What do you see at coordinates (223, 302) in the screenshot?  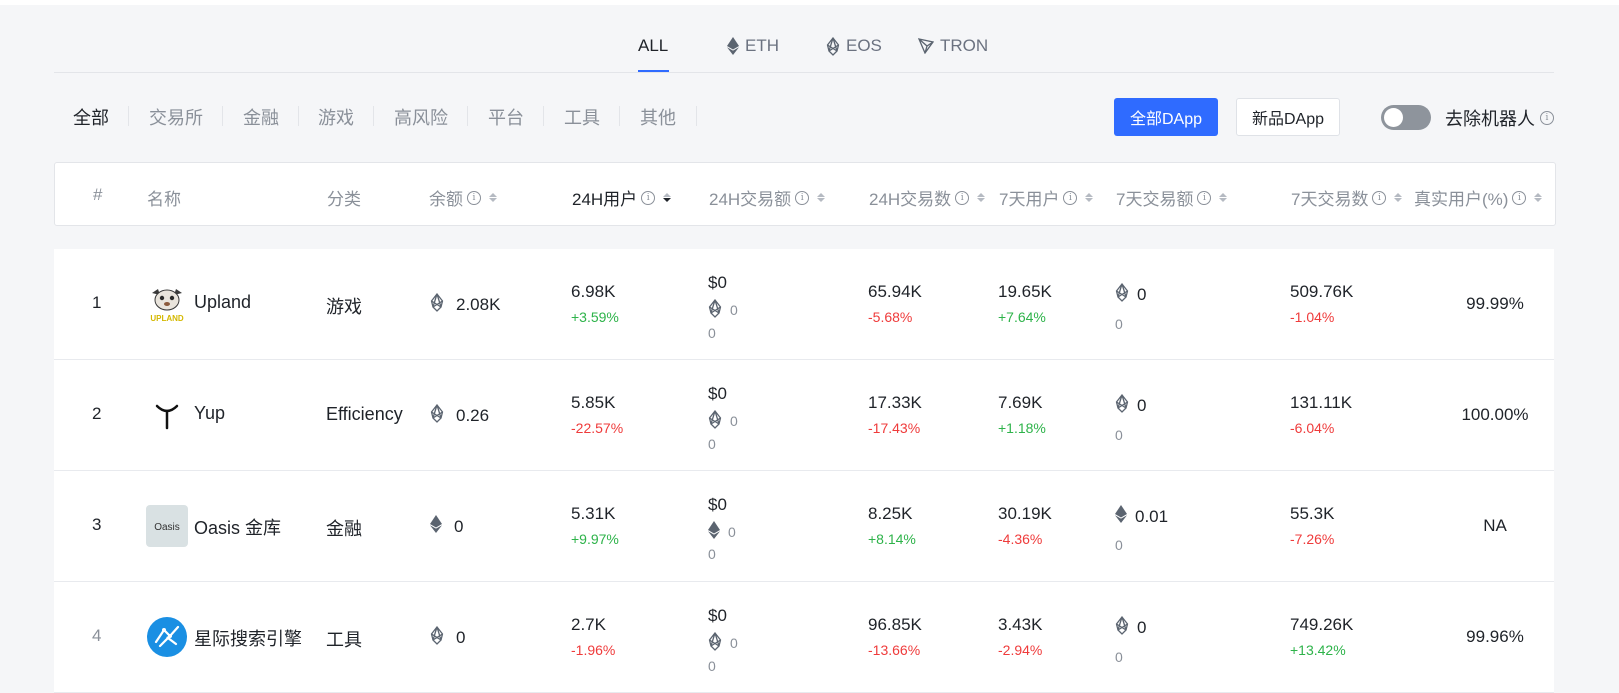 I see `dapp-name-link: Upland` at bounding box center [223, 302].